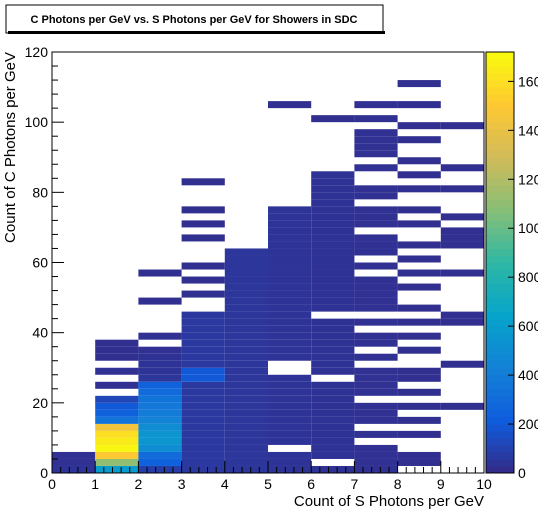 The image size is (538, 526). I want to click on y-tick-label: 40, so click(40, 333).